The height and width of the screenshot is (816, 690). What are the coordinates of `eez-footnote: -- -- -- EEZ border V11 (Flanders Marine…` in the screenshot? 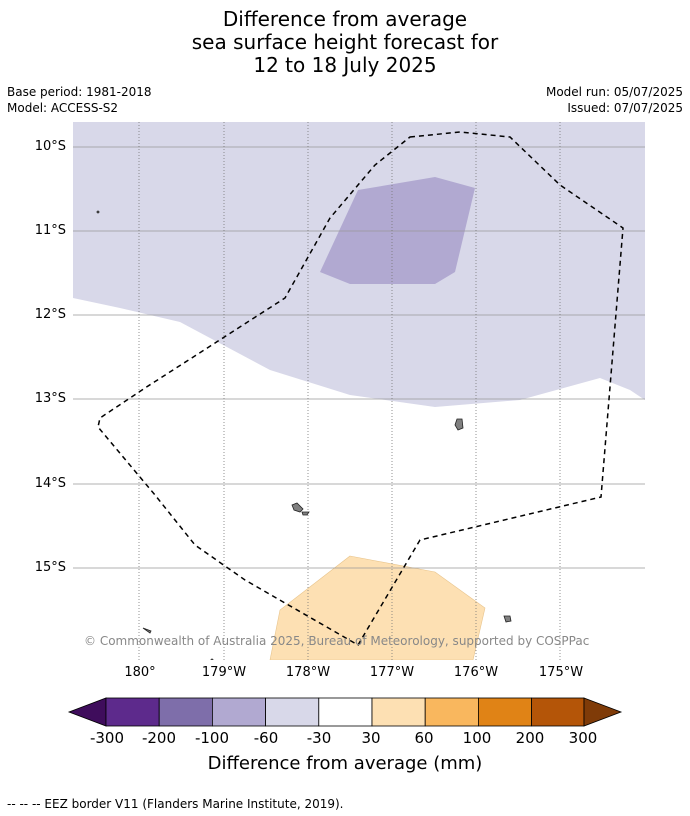 It's located at (175, 804).